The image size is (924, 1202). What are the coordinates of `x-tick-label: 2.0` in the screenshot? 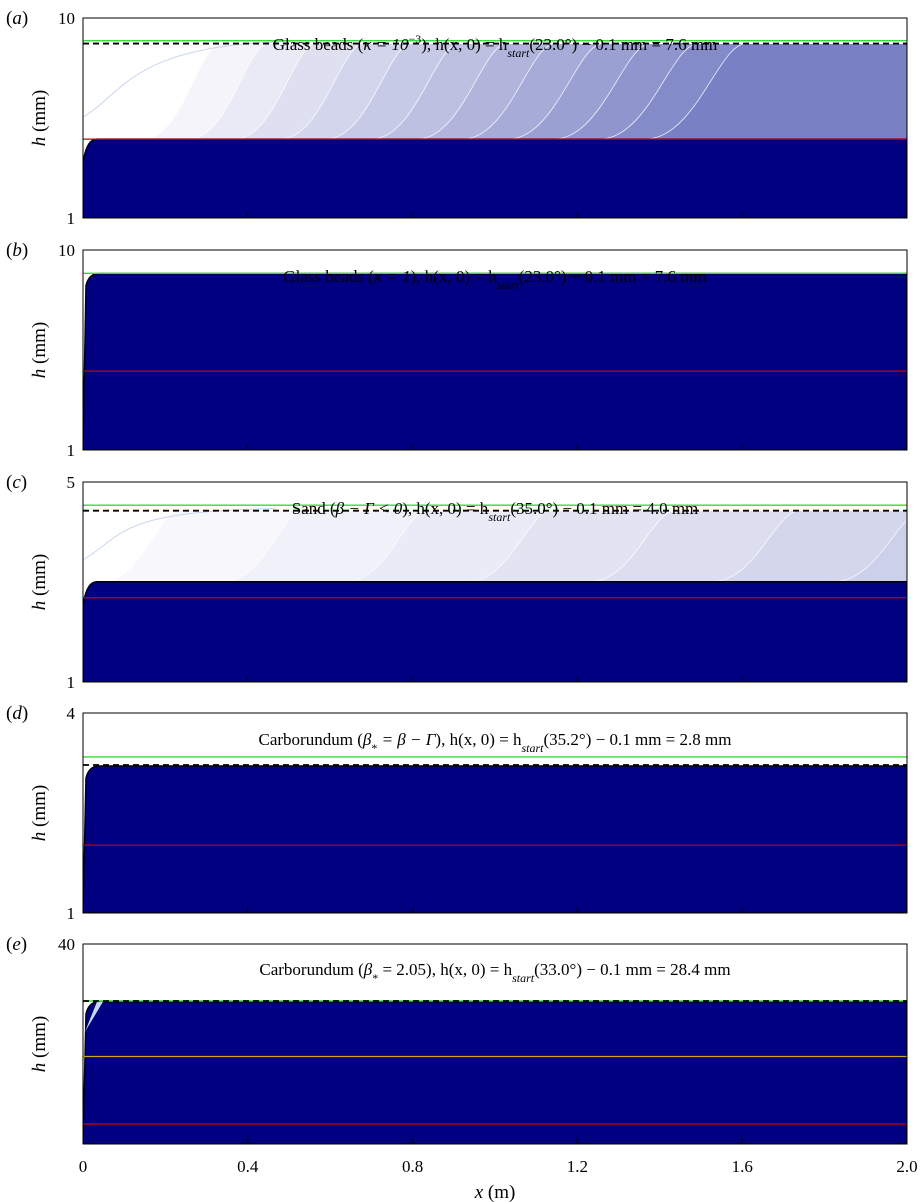 It's located at (906, 1166).